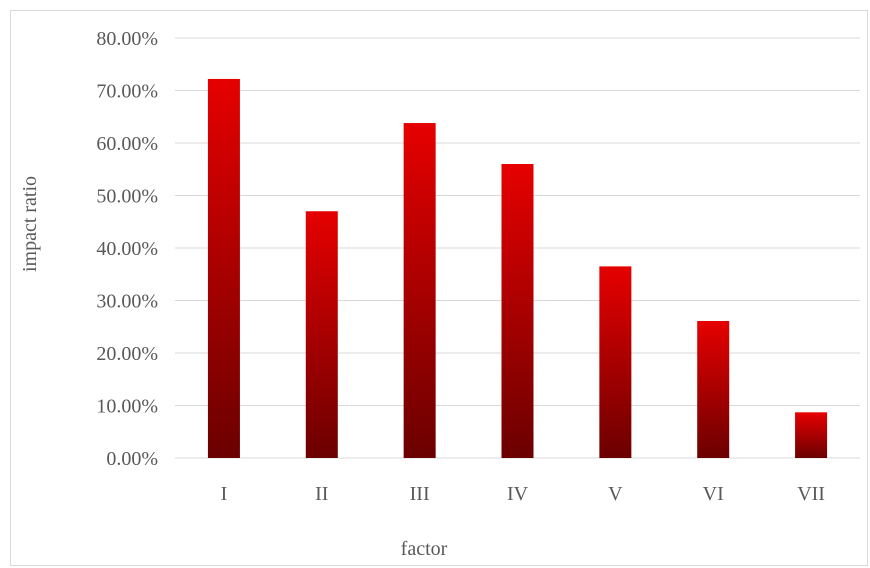  Describe the element at coordinates (713, 494) in the screenshot. I see `x-tick-label: VI` at that location.